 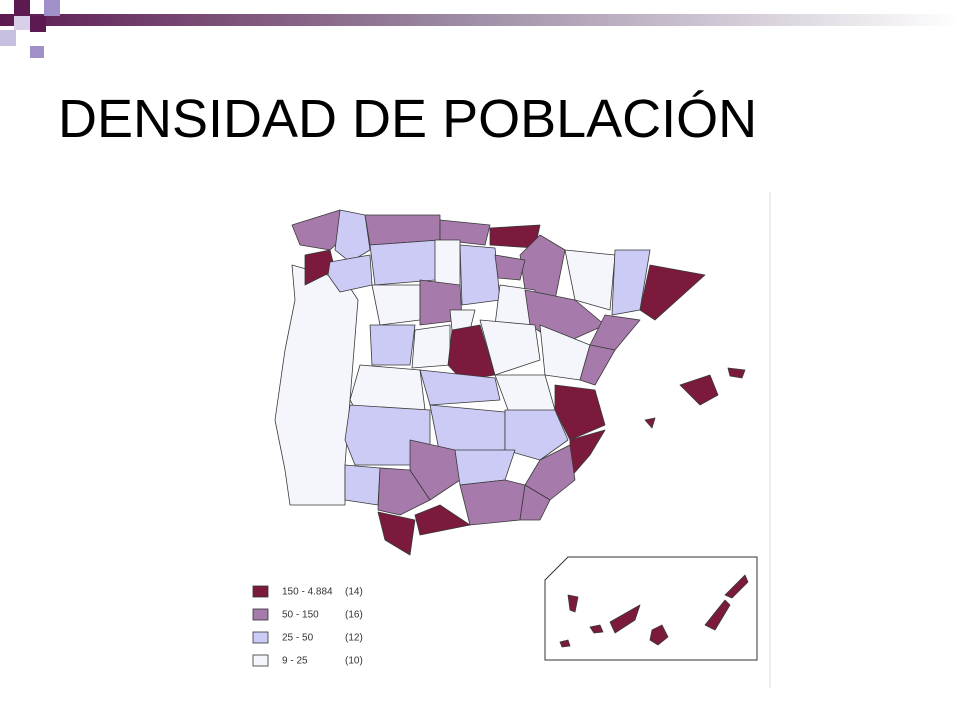 I want to click on legend-count: (12), so click(x=354, y=638).